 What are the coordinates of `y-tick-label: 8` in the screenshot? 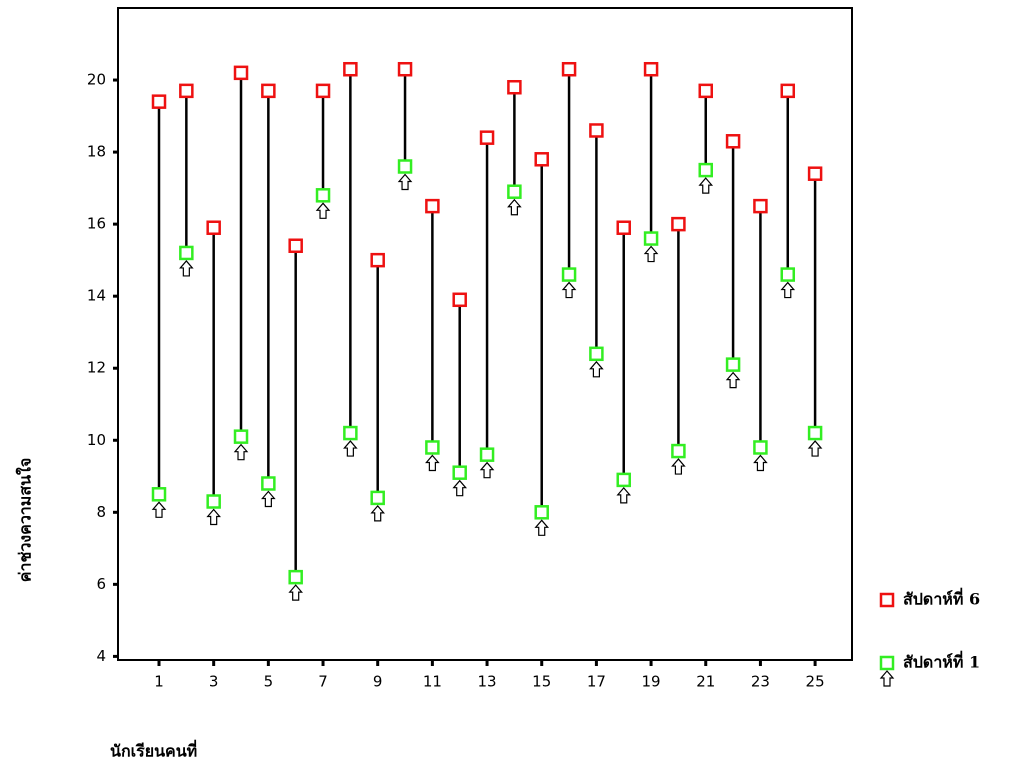 It's located at (101, 512).